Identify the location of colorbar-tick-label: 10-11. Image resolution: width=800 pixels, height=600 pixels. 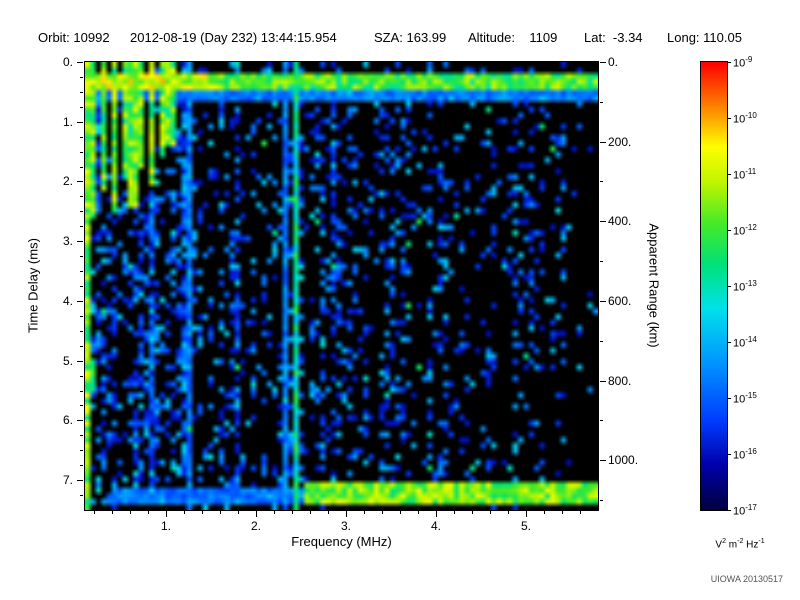
(745, 174).